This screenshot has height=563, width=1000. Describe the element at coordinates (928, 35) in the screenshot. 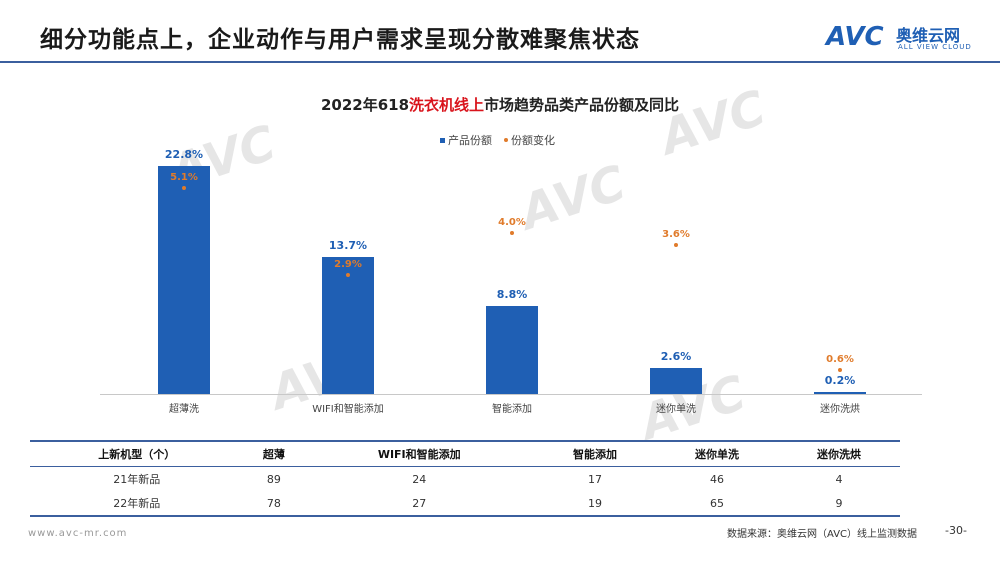

I see `logo-cn-text: 奥维云网` at that location.